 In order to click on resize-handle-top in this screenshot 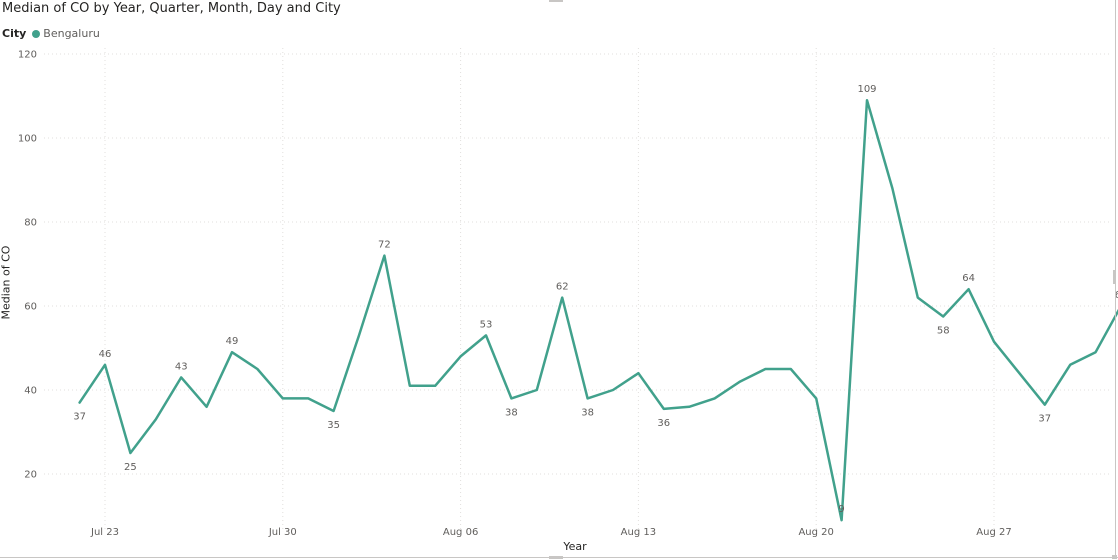, I will do `click(556, 1)`.